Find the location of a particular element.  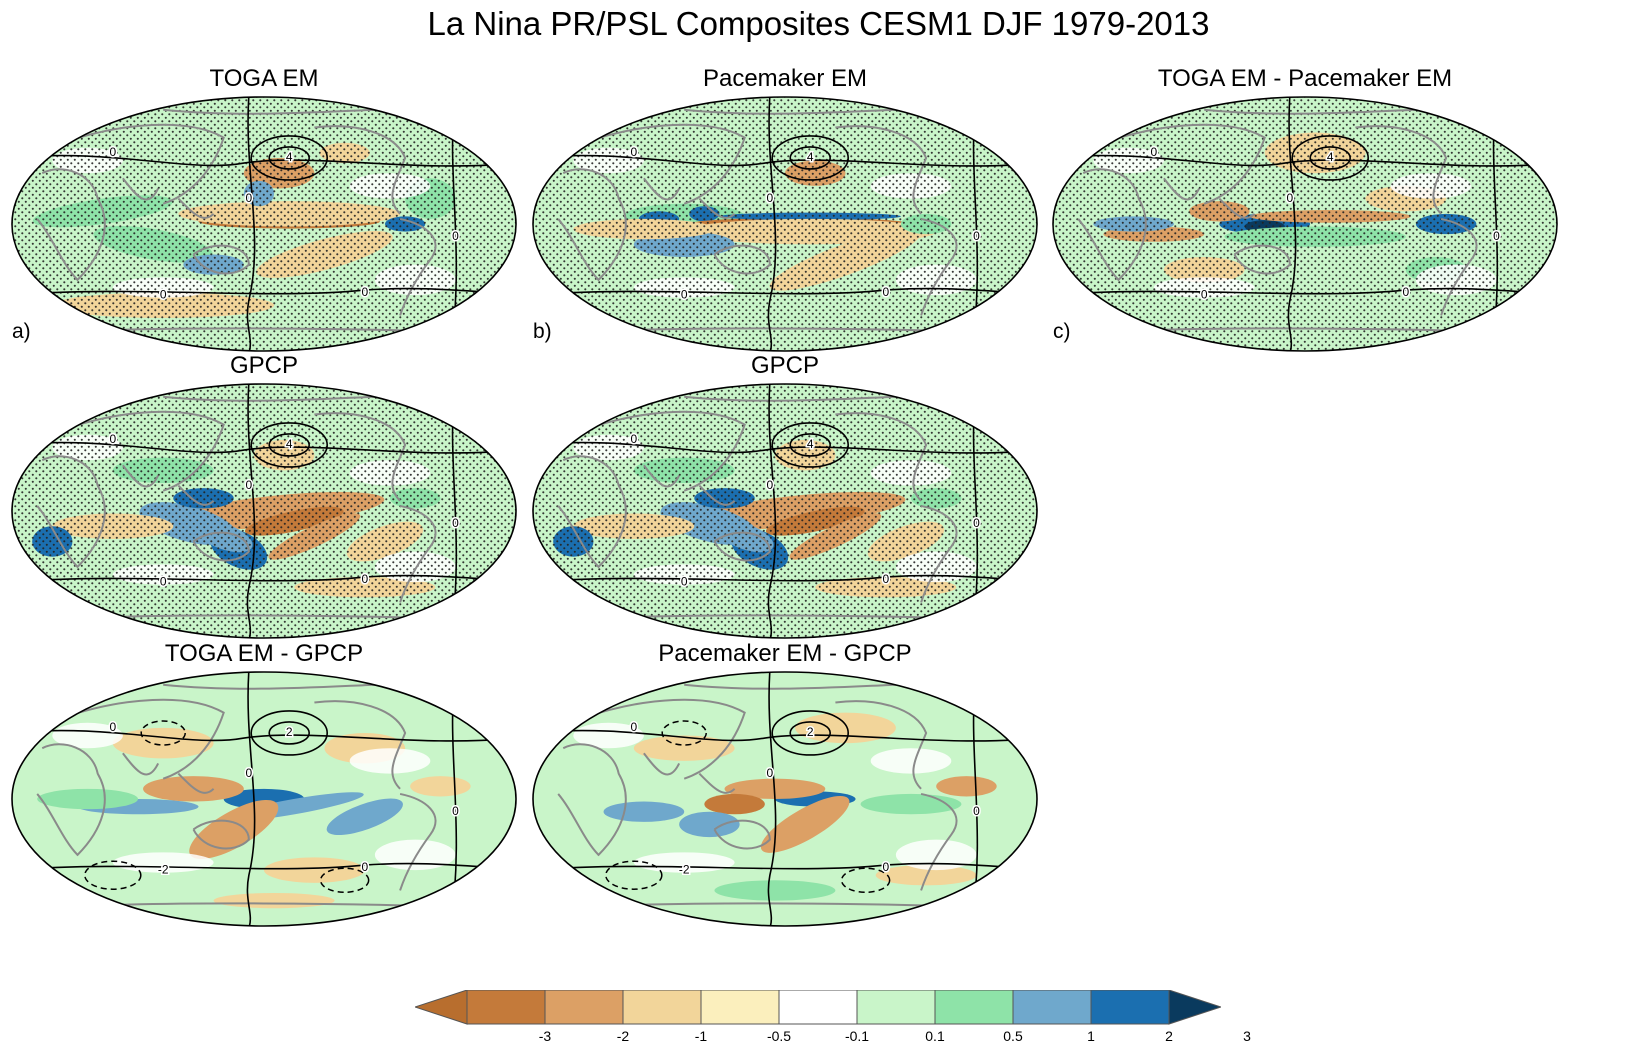

colorbar-tick-label: -0.1 is located at coordinates (857, 1036).